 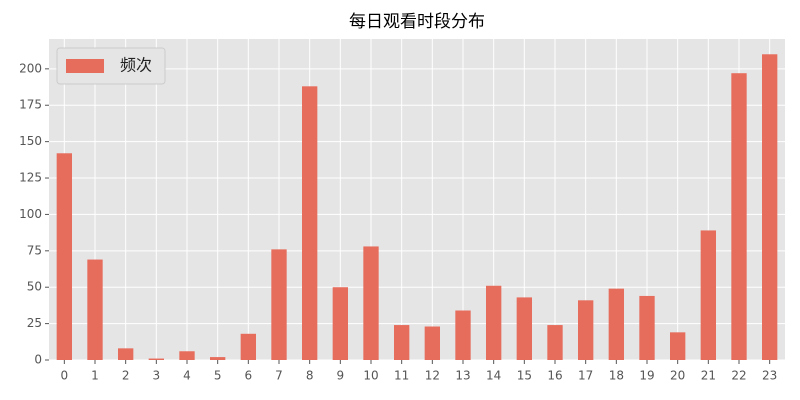 I want to click on x-tick-label: 1, so click(x=95, y=376).